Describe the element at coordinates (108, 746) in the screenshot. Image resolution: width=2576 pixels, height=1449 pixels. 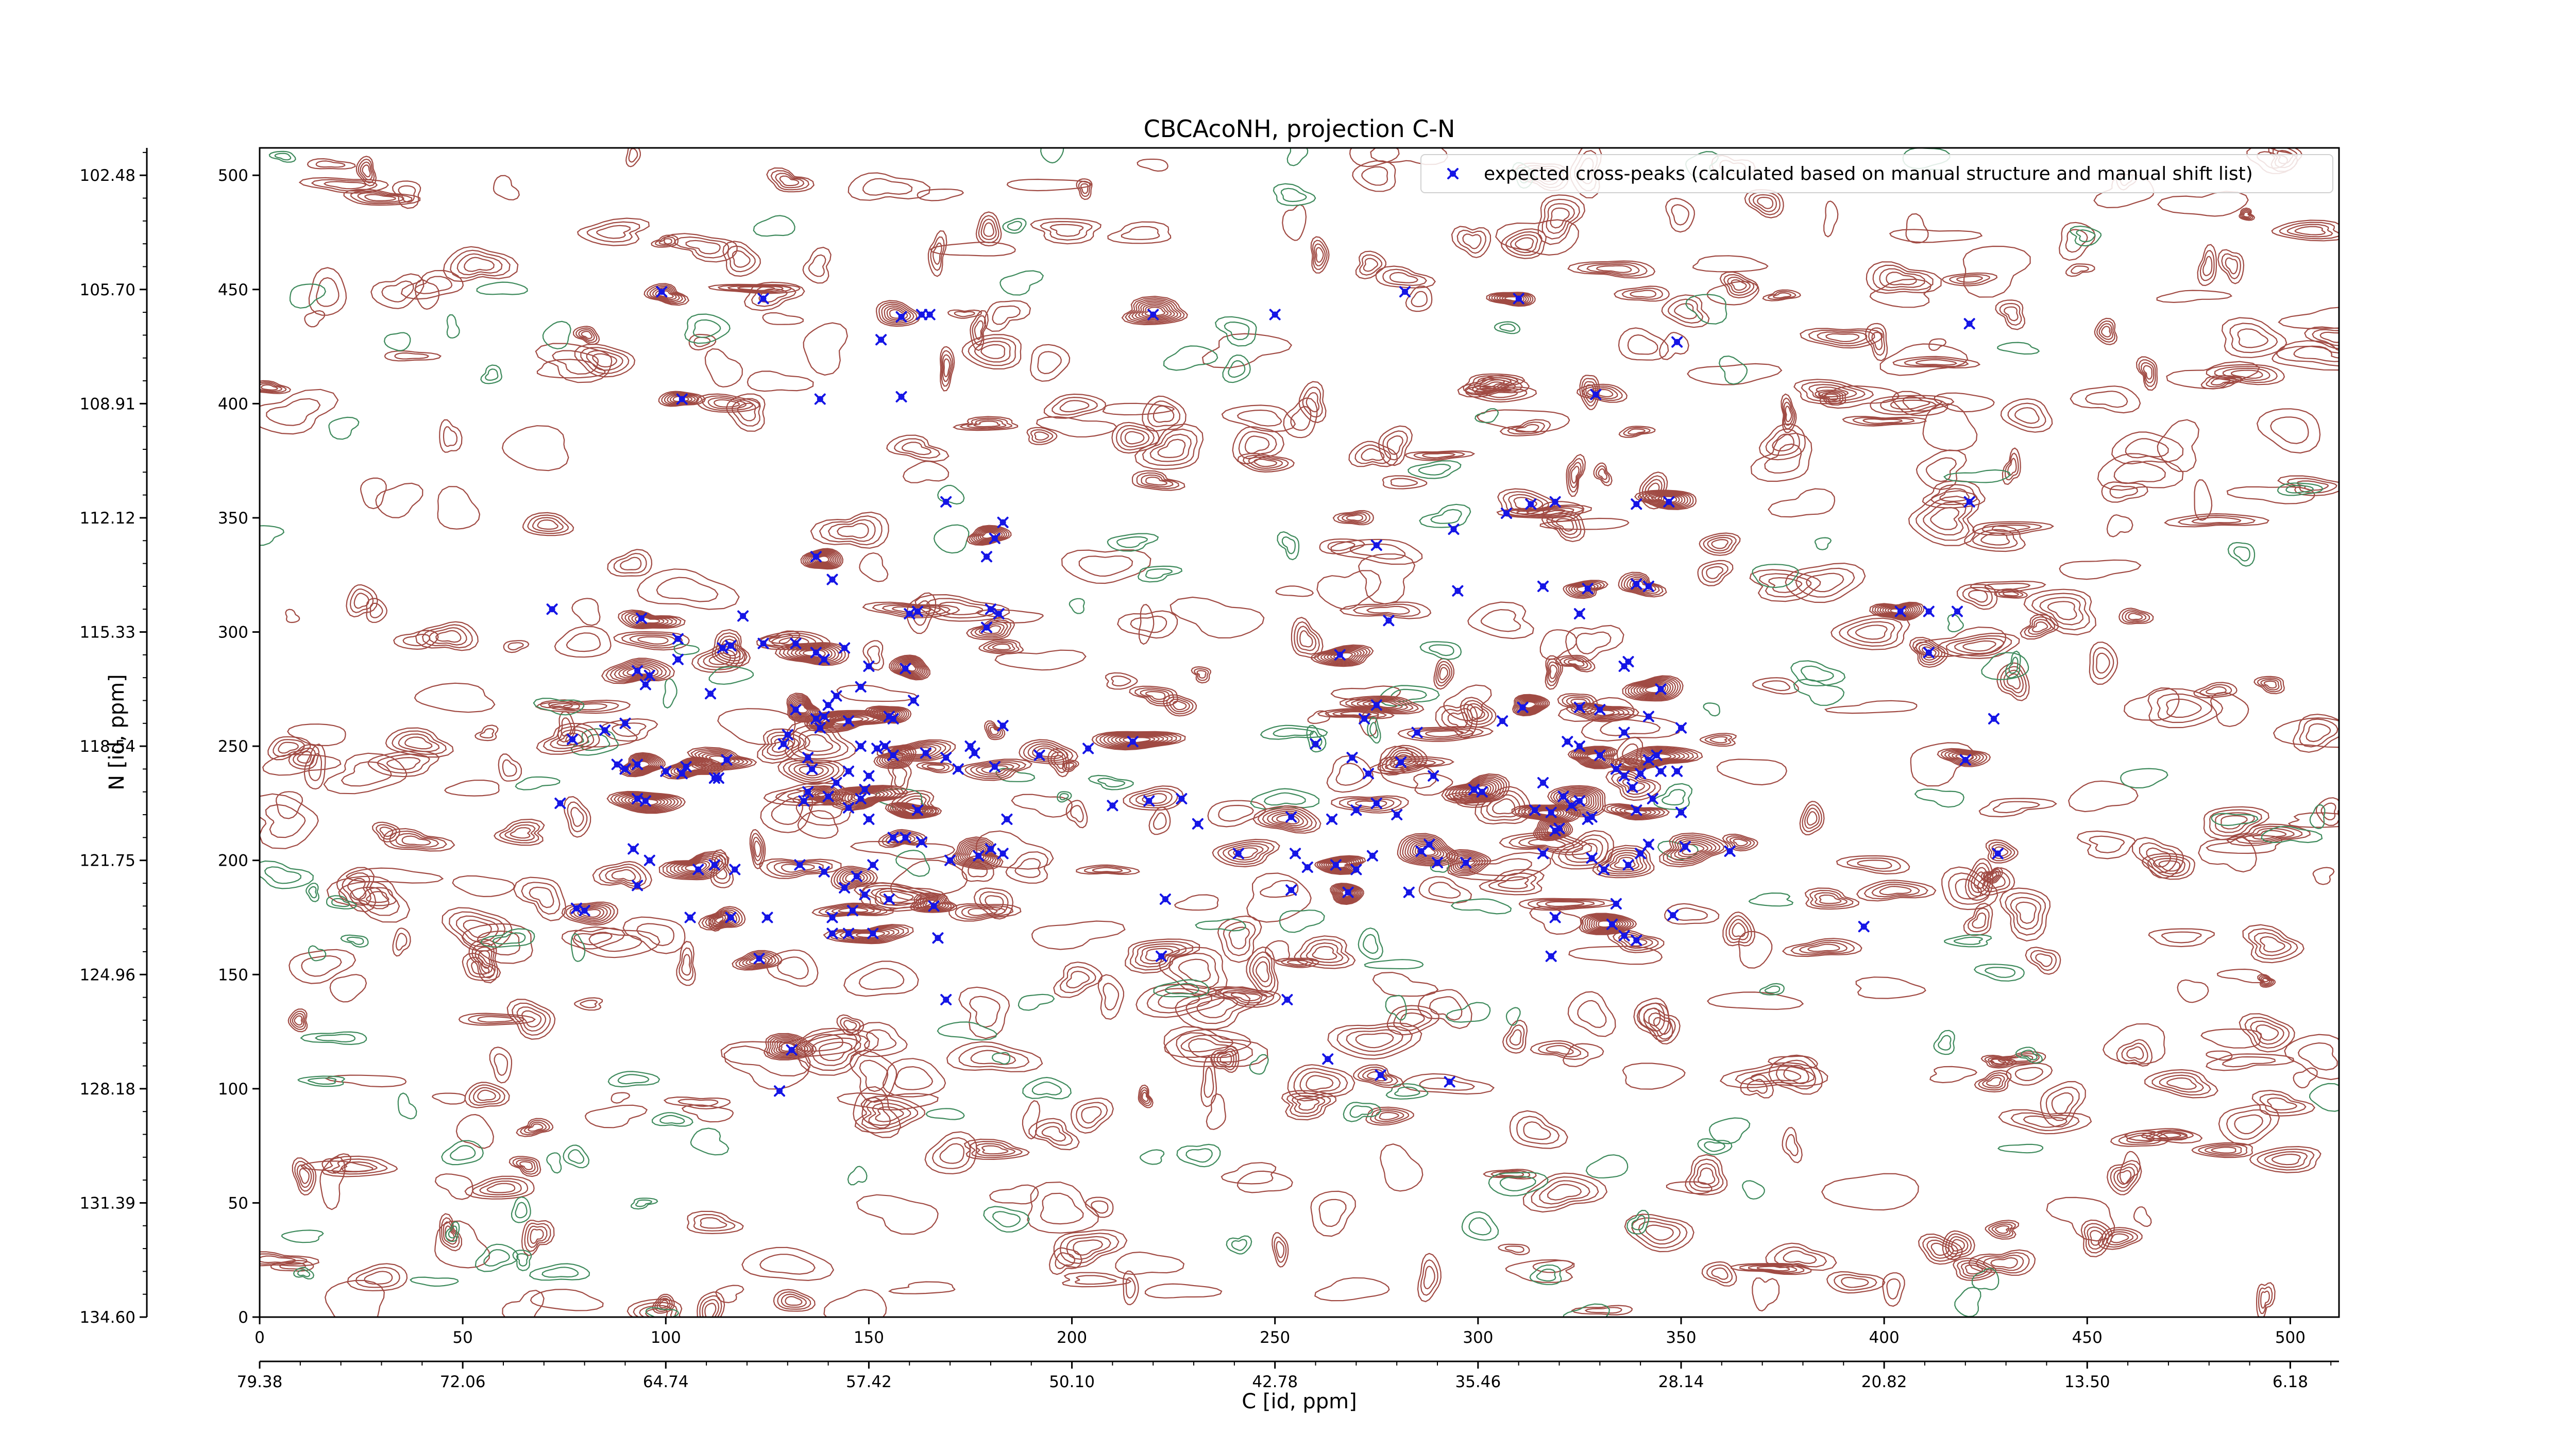
I see `y-ppm-tick-label: 118.54` at that location.